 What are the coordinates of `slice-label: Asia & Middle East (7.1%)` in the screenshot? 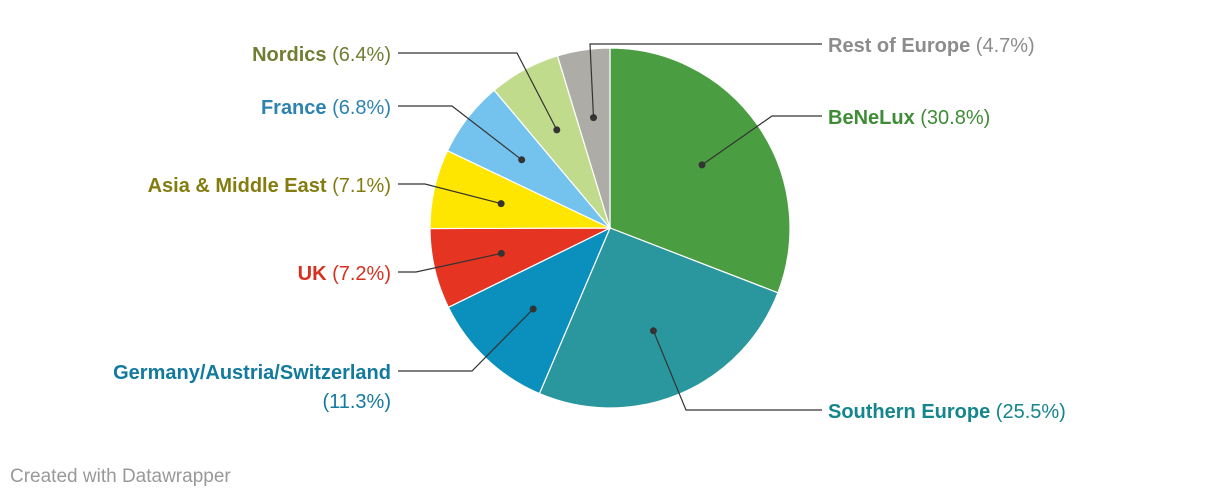 It's located at (269, 186).